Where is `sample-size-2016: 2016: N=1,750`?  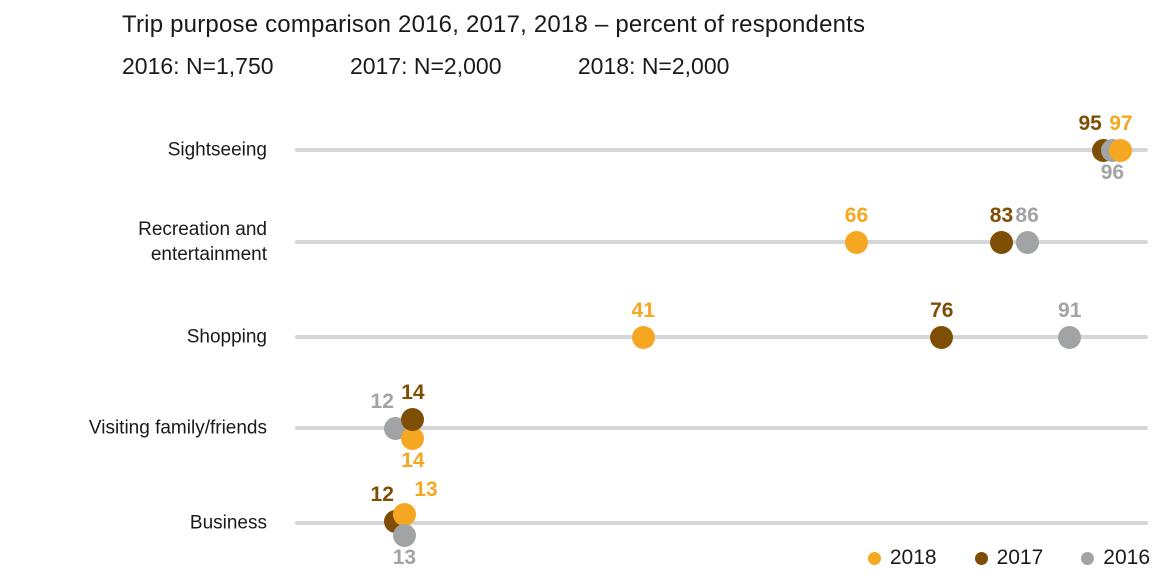 sample-size-2016: 2016: N=1,750 is located at coordinates (198, 66).